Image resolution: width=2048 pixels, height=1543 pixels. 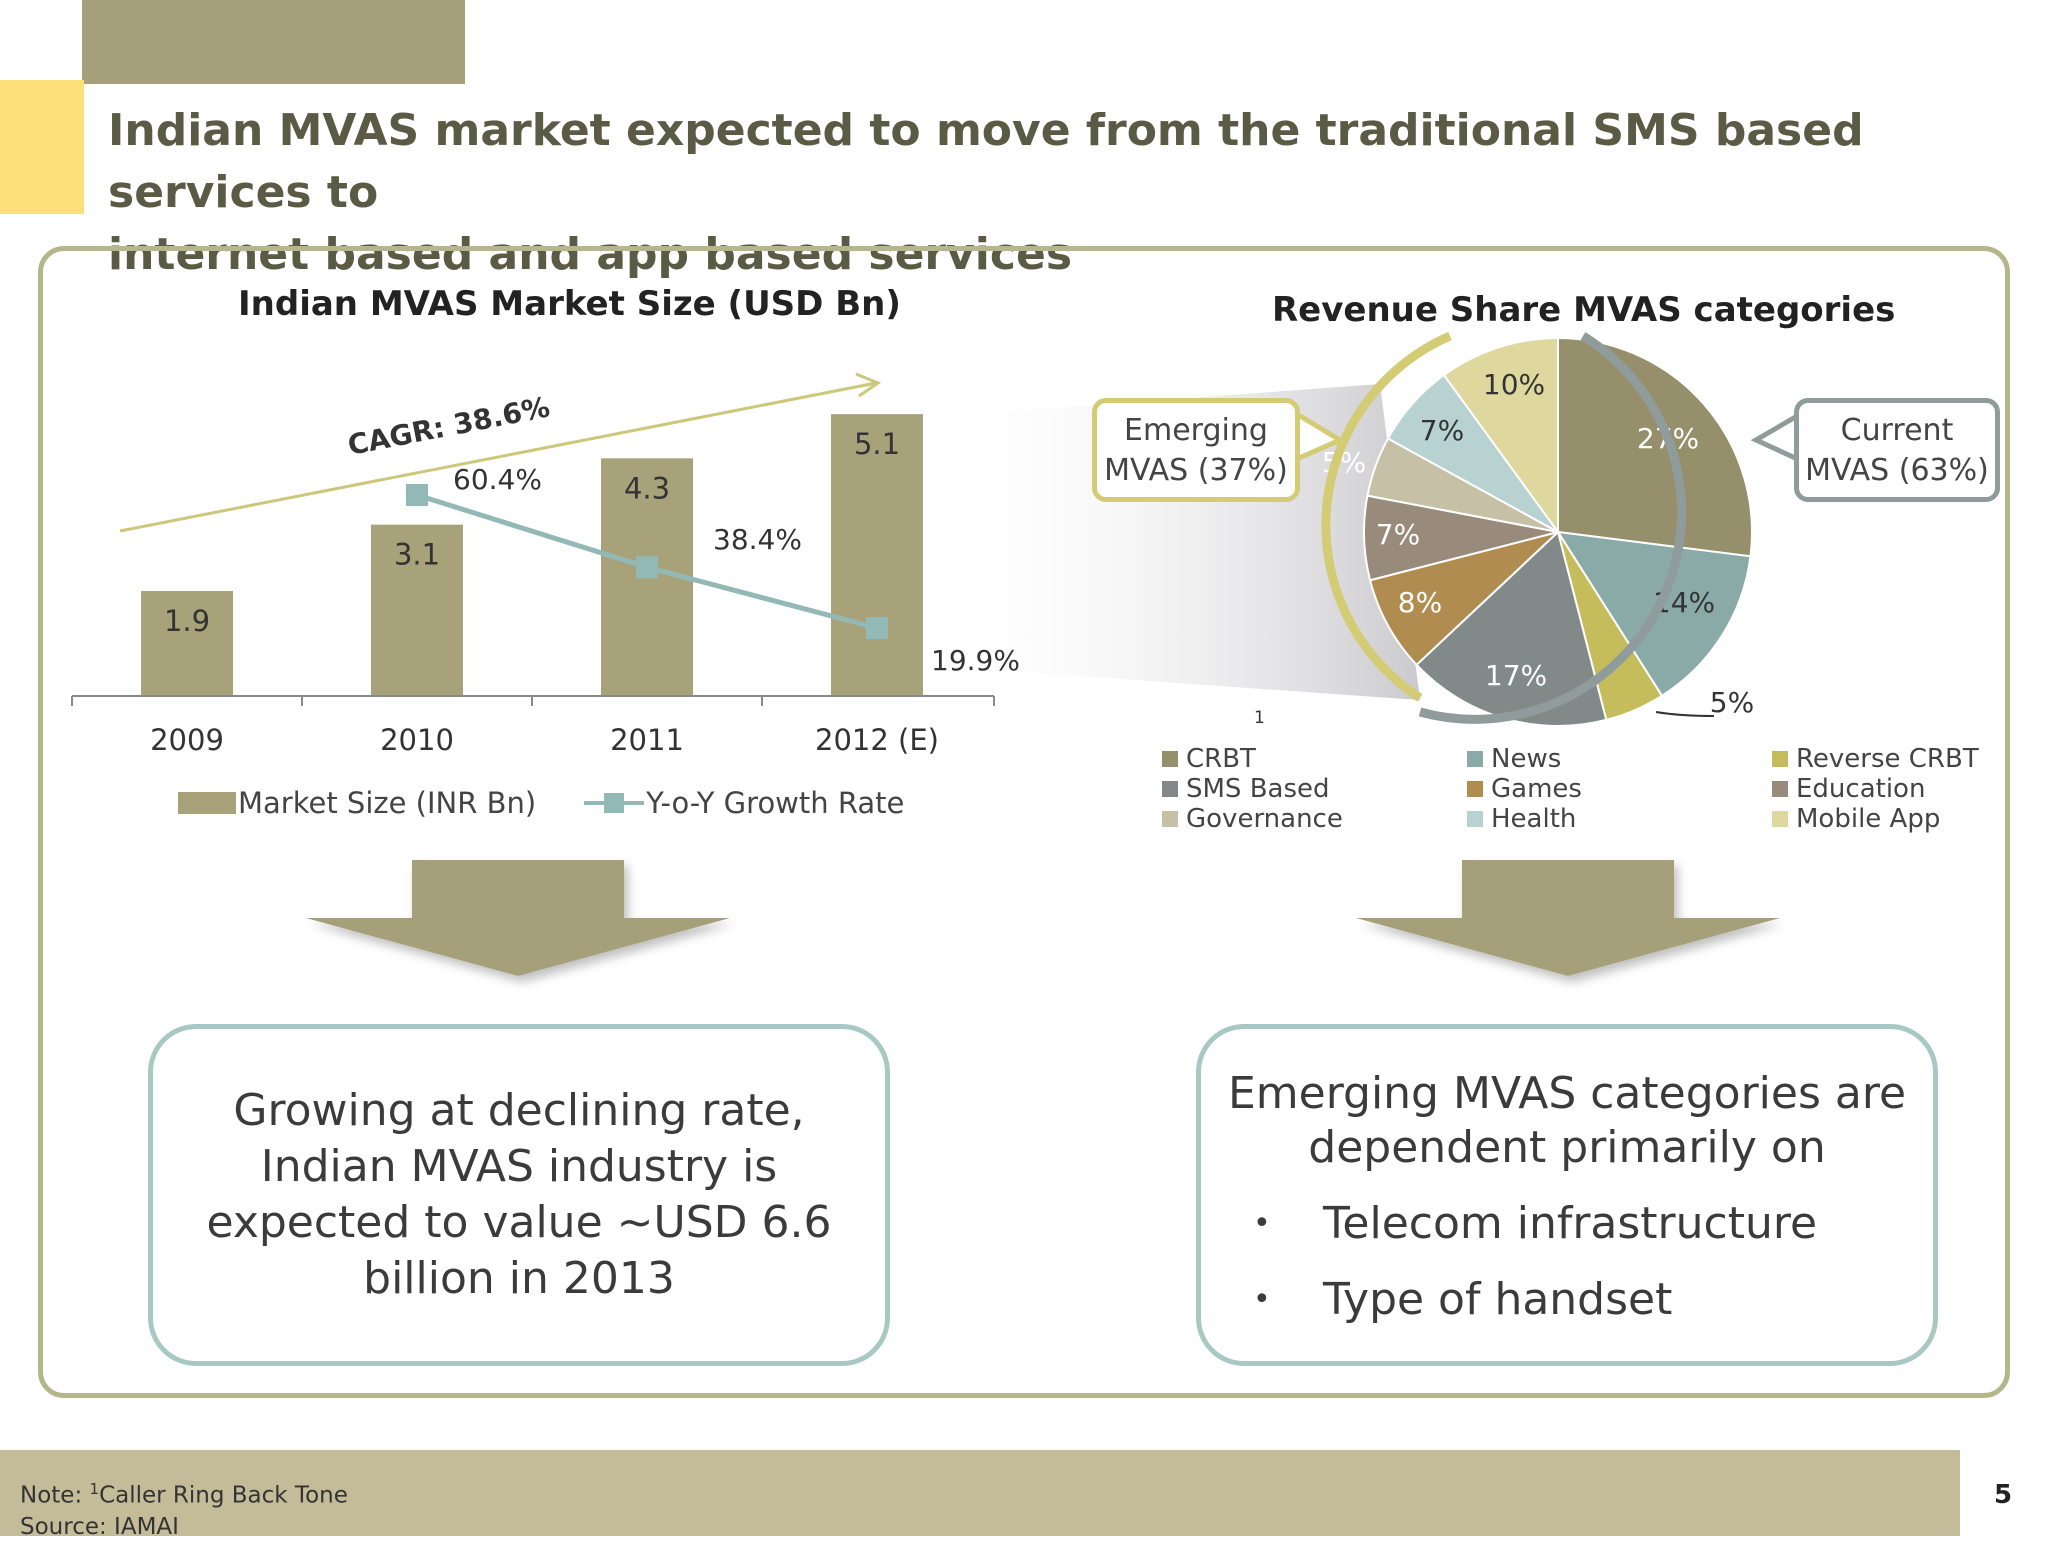 I want to click on pie-chart-title: Revenue Share MVAS categories, so click(x=1584, y=310).